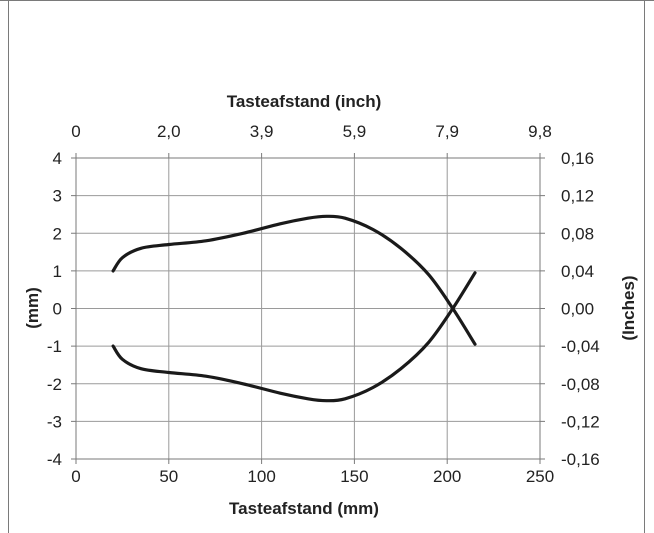 The image size is (654, 533). Describe the element at coordinates (54, 459) in the screenshot. I see `y-tick-label: -4` at that location.